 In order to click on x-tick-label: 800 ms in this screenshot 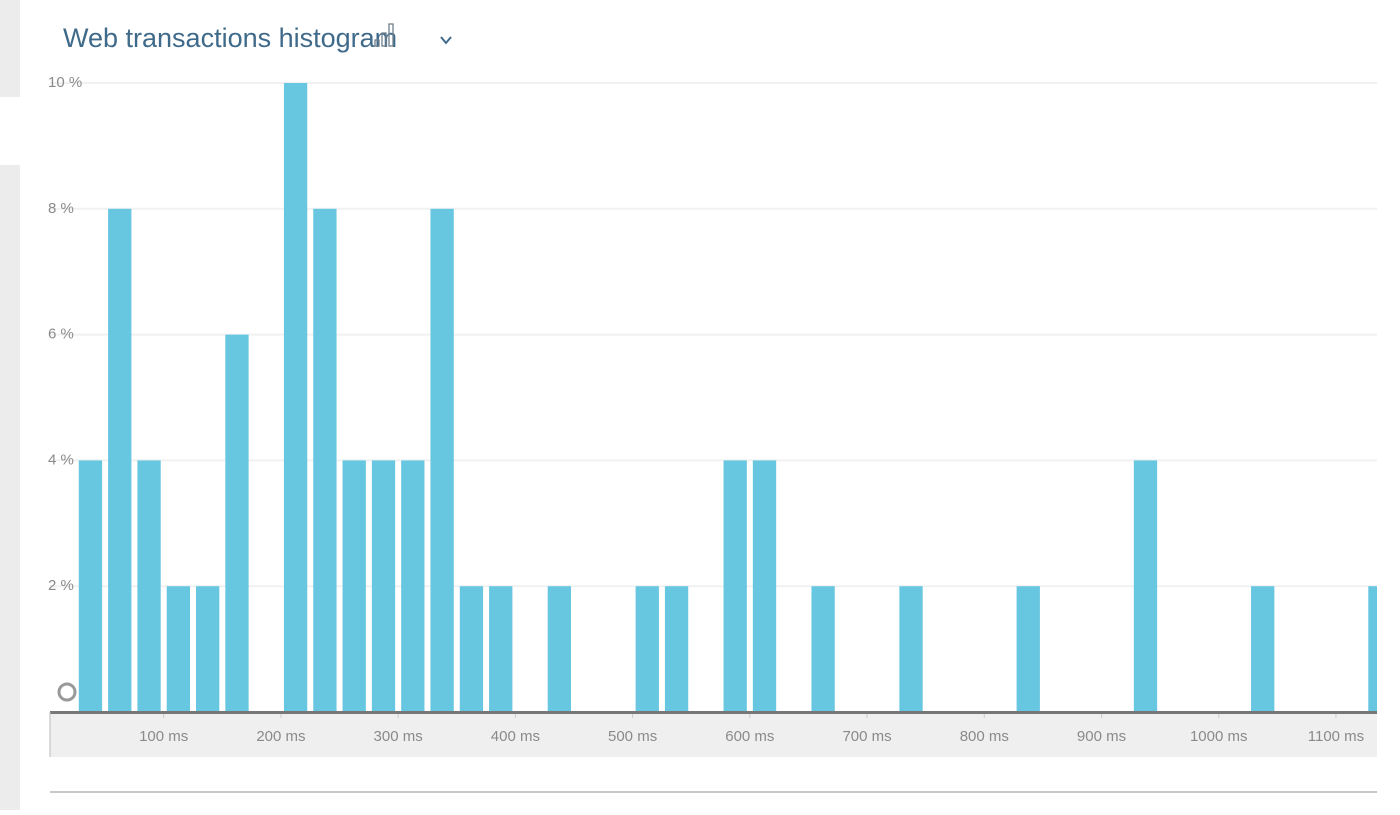, I will do `click(984, 736)`.